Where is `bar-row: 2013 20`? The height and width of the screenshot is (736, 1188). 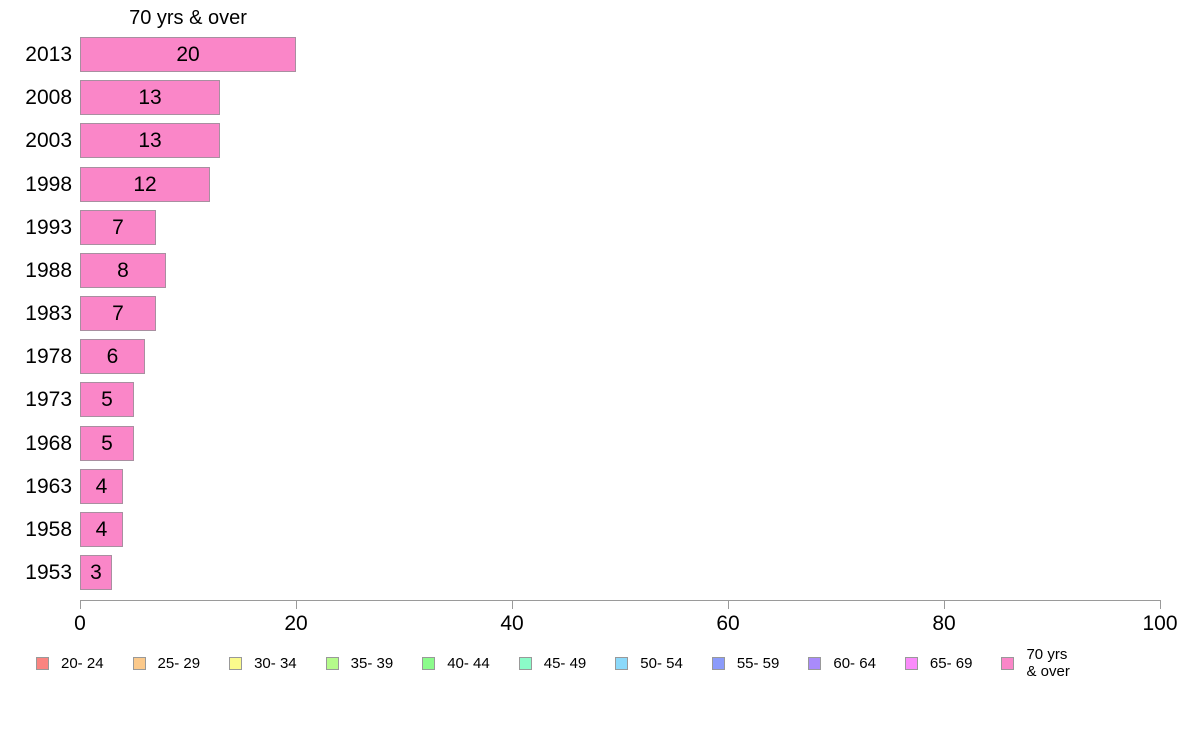
bar-row: 2013 20 is located at coordinates (594, 54).